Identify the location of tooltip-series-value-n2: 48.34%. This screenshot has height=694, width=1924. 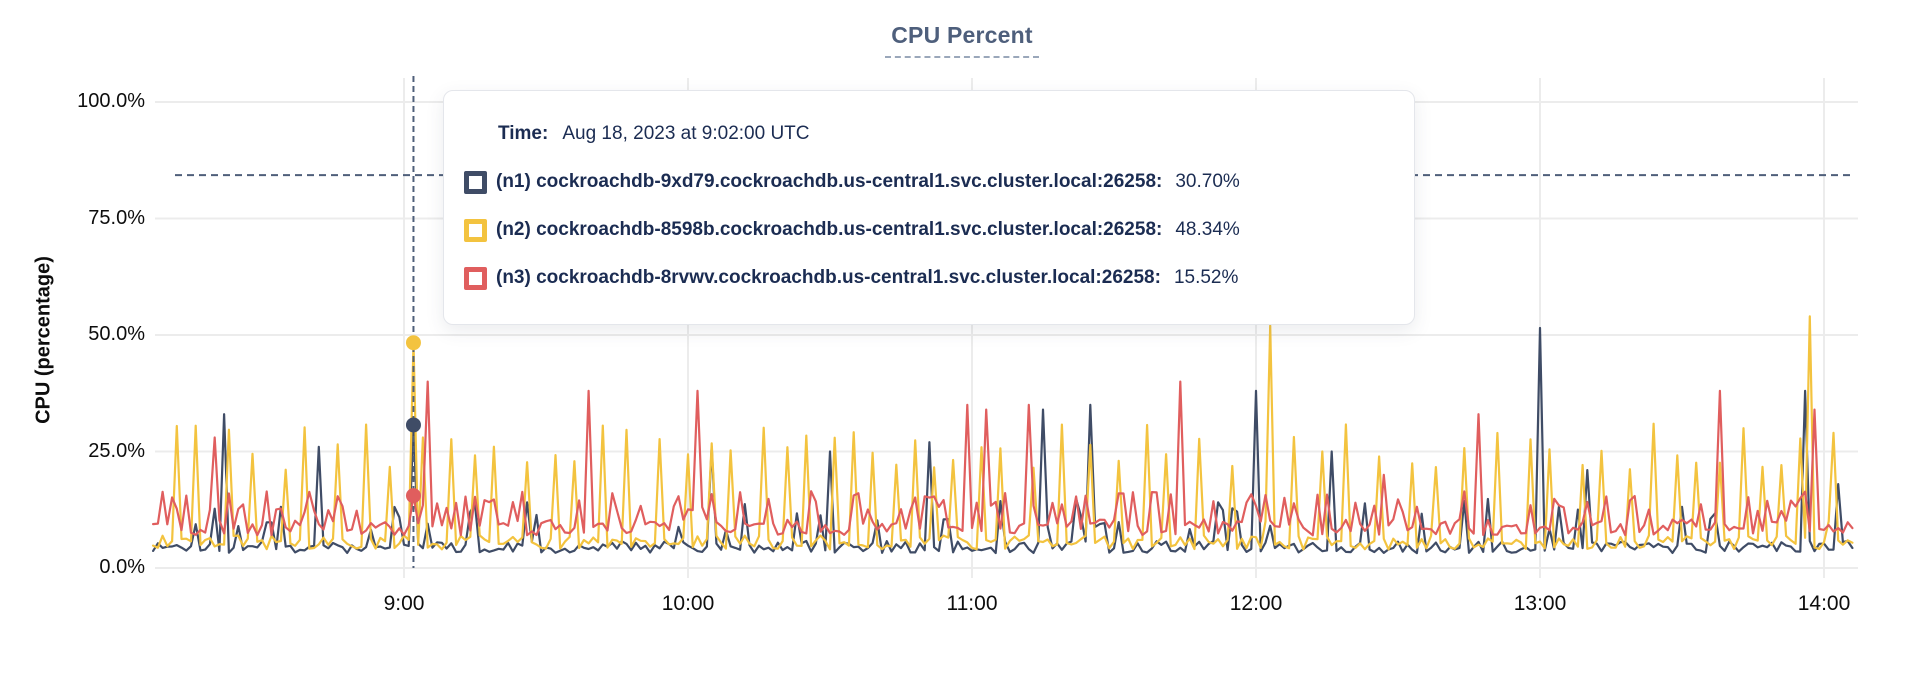
(1207, 229).